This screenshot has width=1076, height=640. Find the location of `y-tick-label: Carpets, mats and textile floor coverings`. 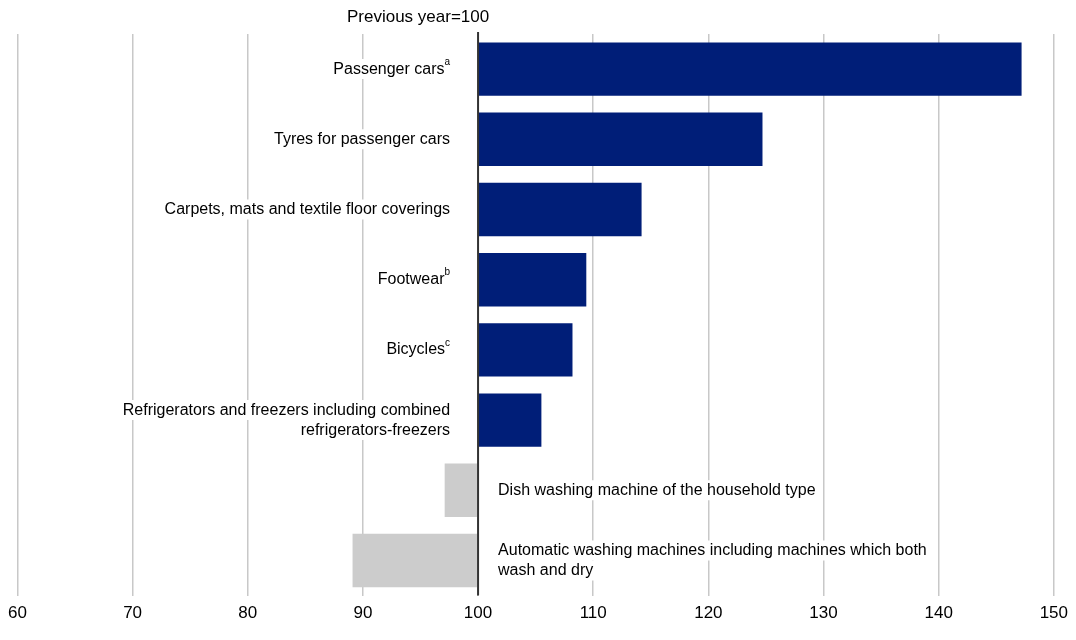

y-tick-label: Carpets, mats and textile floor coverings is located at coordinates (307, 208).